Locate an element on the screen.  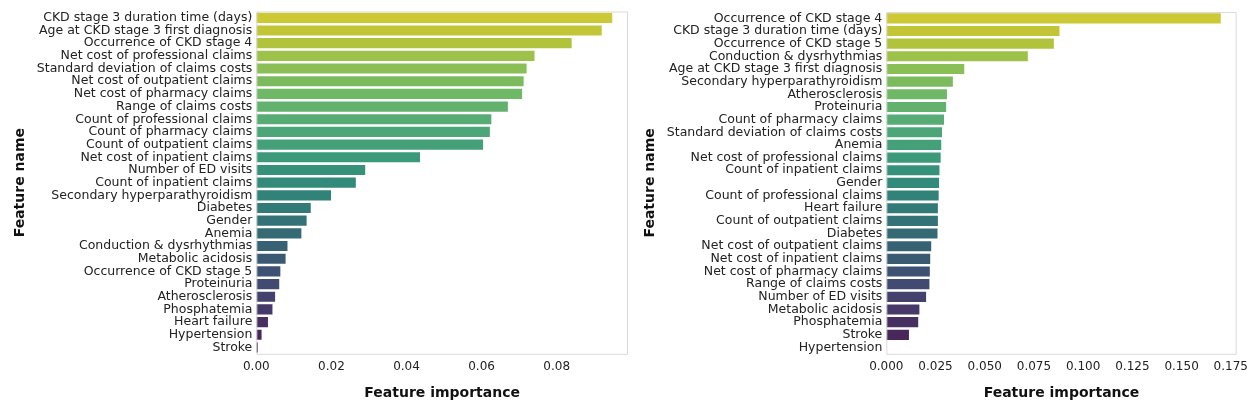
y-tick-label: Net cost of pharmacy claims is located at coordinates (793, 270).